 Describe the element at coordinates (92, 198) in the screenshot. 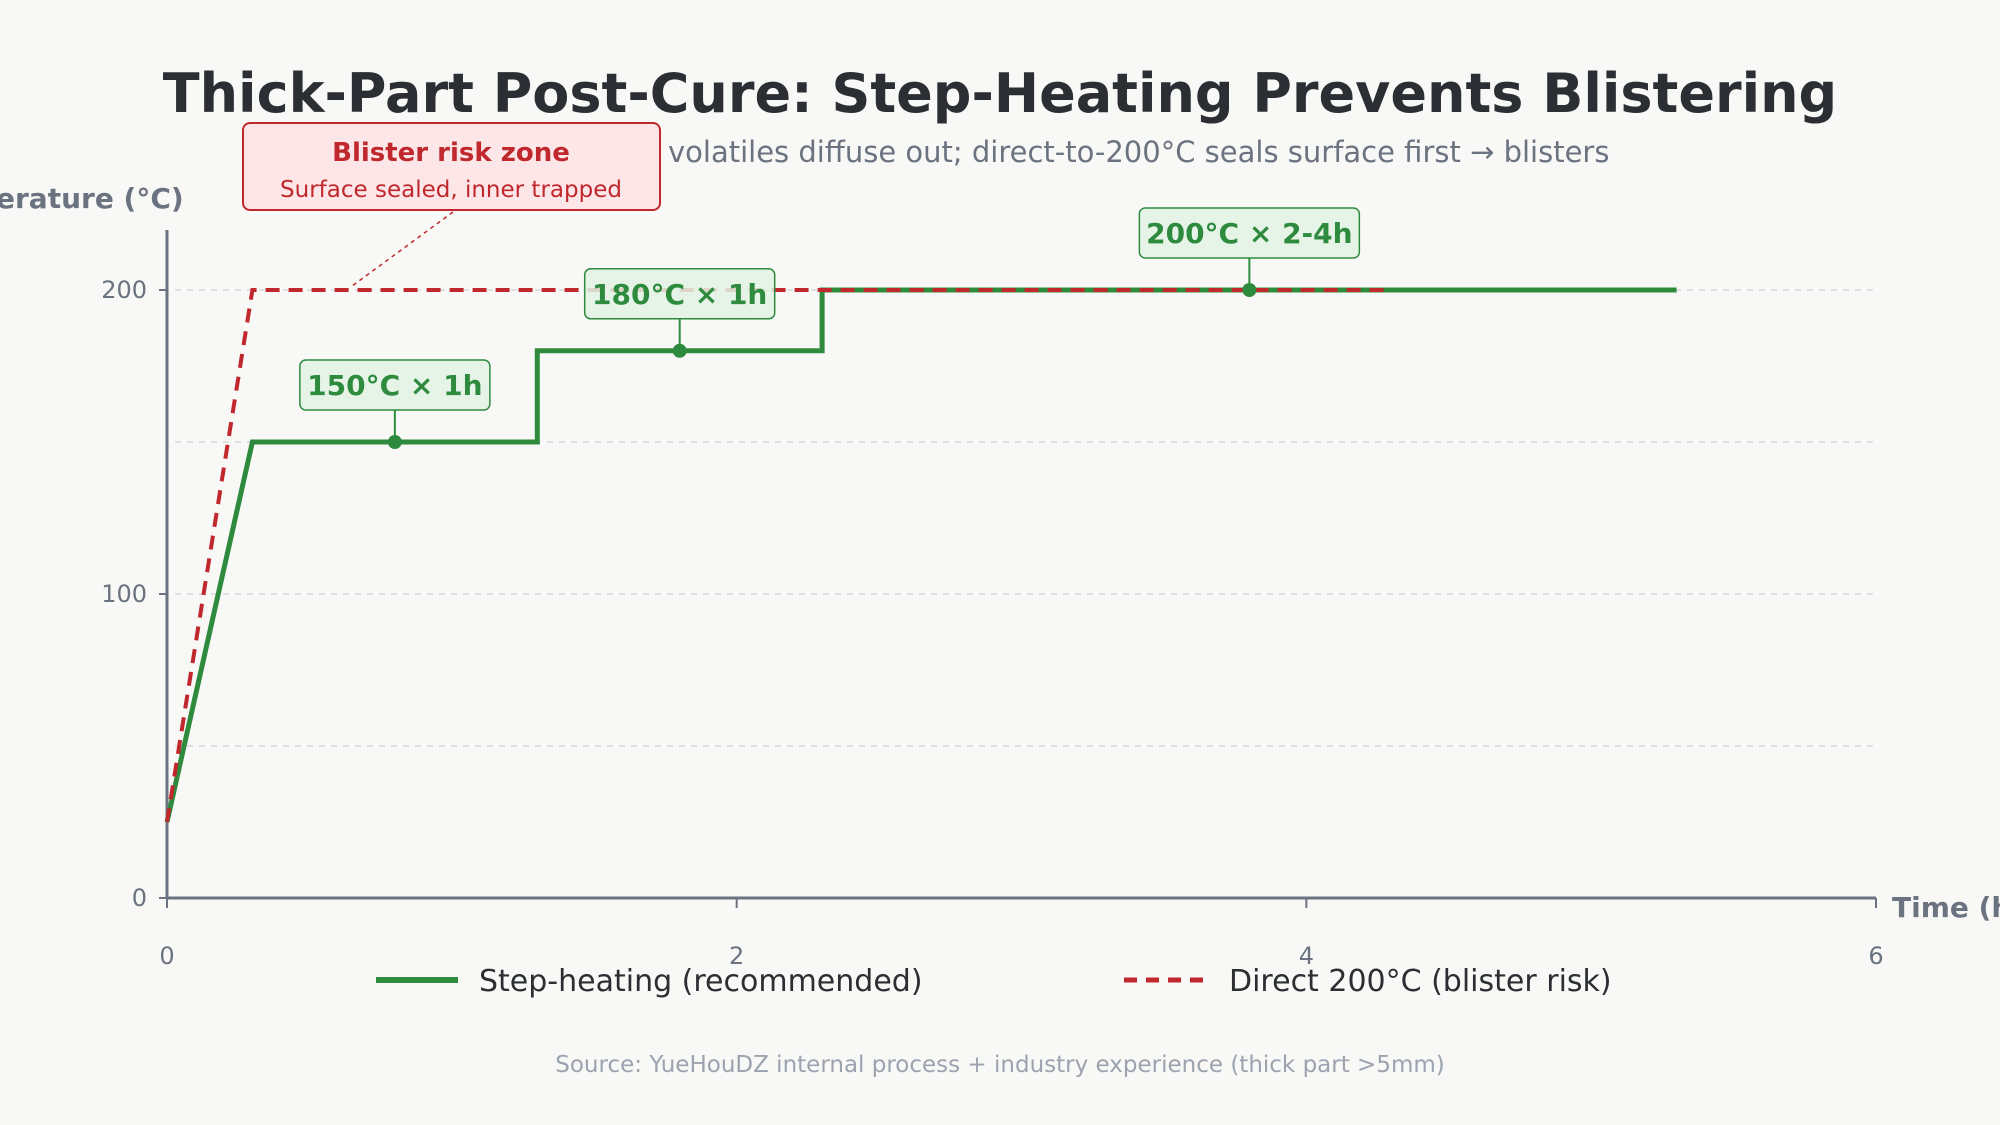

I see `y-axis-label: erature (°C)` at that location.